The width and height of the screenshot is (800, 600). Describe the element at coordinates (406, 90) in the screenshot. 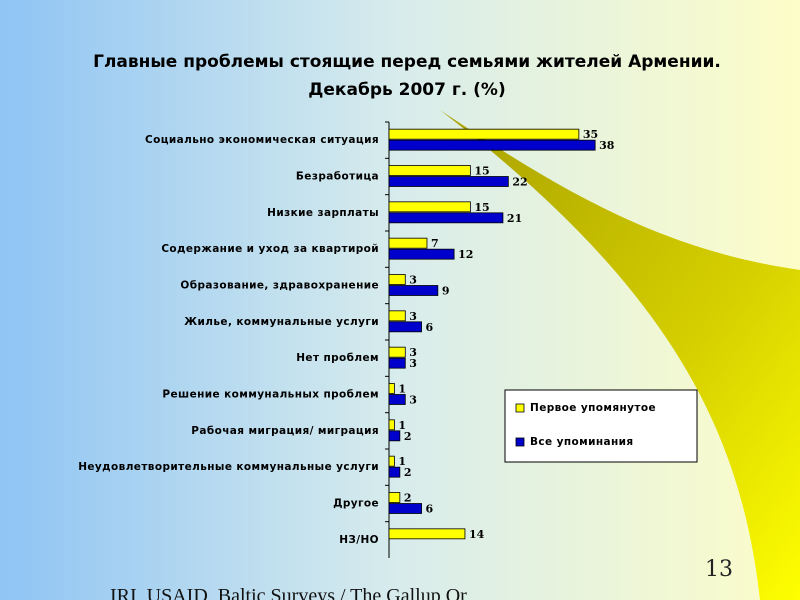

I see `chart-subtitle: Декабрь 2007 г. (%)` at that location.